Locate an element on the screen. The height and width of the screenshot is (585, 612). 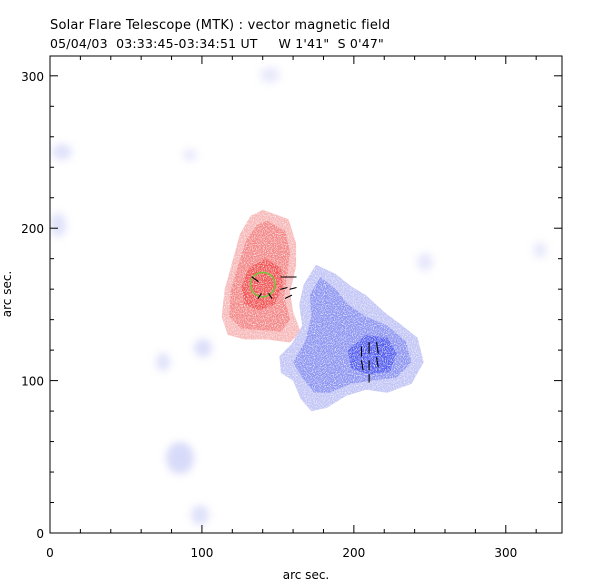
y-tick-label: 0 is located at coordinates (40, 534).